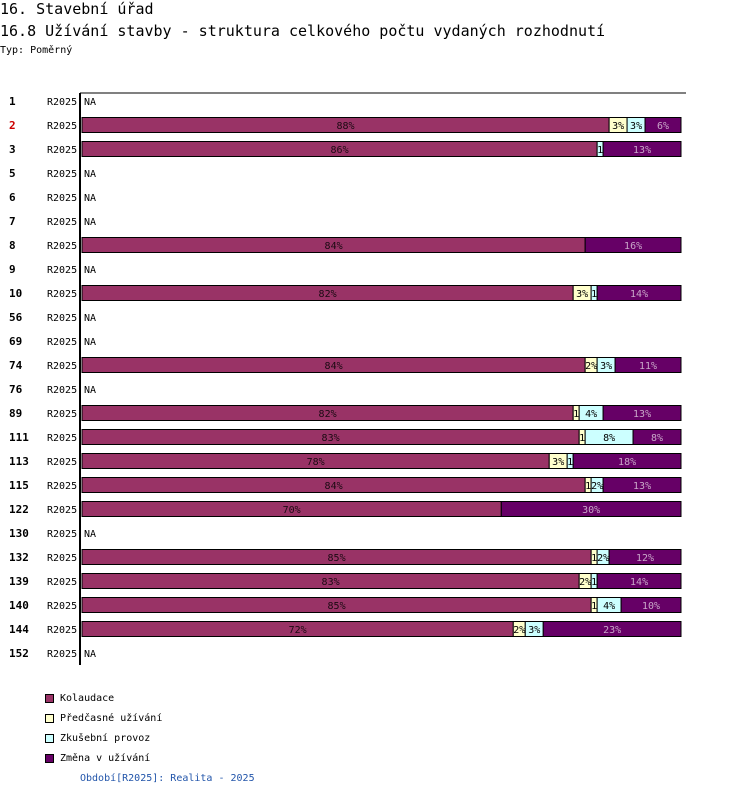  What do you see at coordinates (337, 558) in the screenshot?
I see `data-label: 85%` at bounding box center [337, 558].